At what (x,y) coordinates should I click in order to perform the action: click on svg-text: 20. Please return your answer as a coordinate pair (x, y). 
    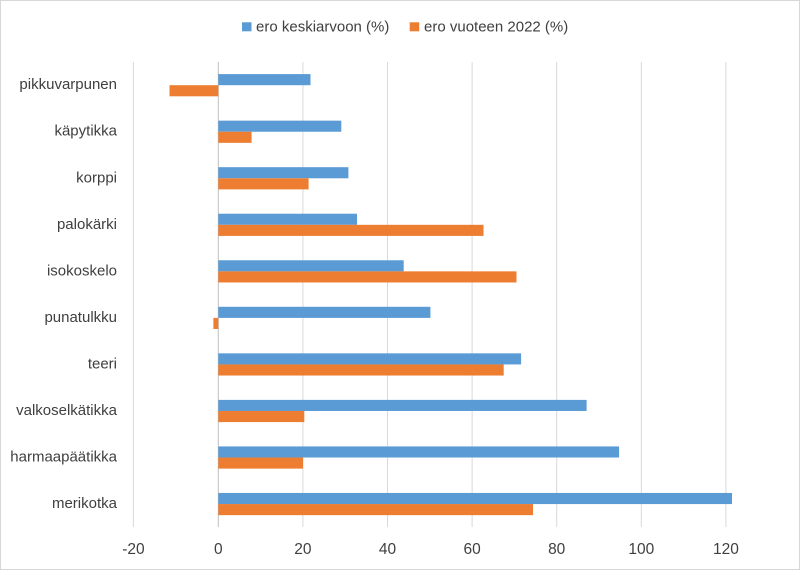
    Looking at the image, I should click on (303, 549).